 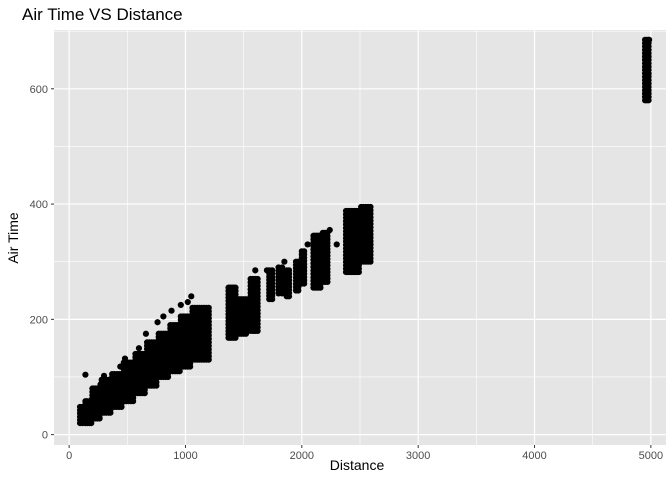 I want to click on x-tick-label: 3000, so click(x=418, y=456).